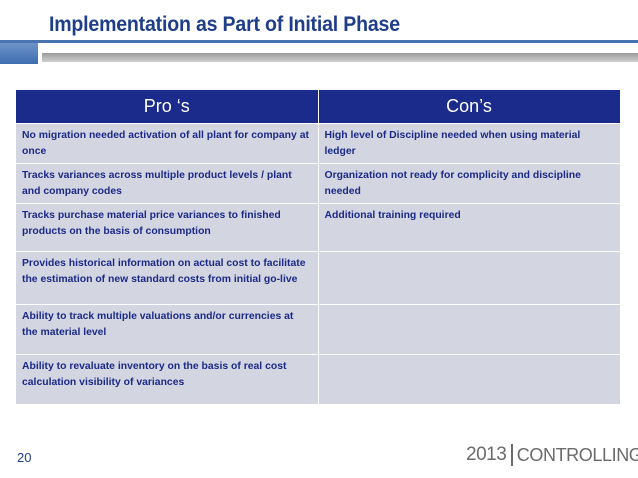 This screenshot has height=478, width=638. What do you see at coordinates (486, 454) in the screenshot?
I see `logo-year: 2013` at bounding box center [486, 454].